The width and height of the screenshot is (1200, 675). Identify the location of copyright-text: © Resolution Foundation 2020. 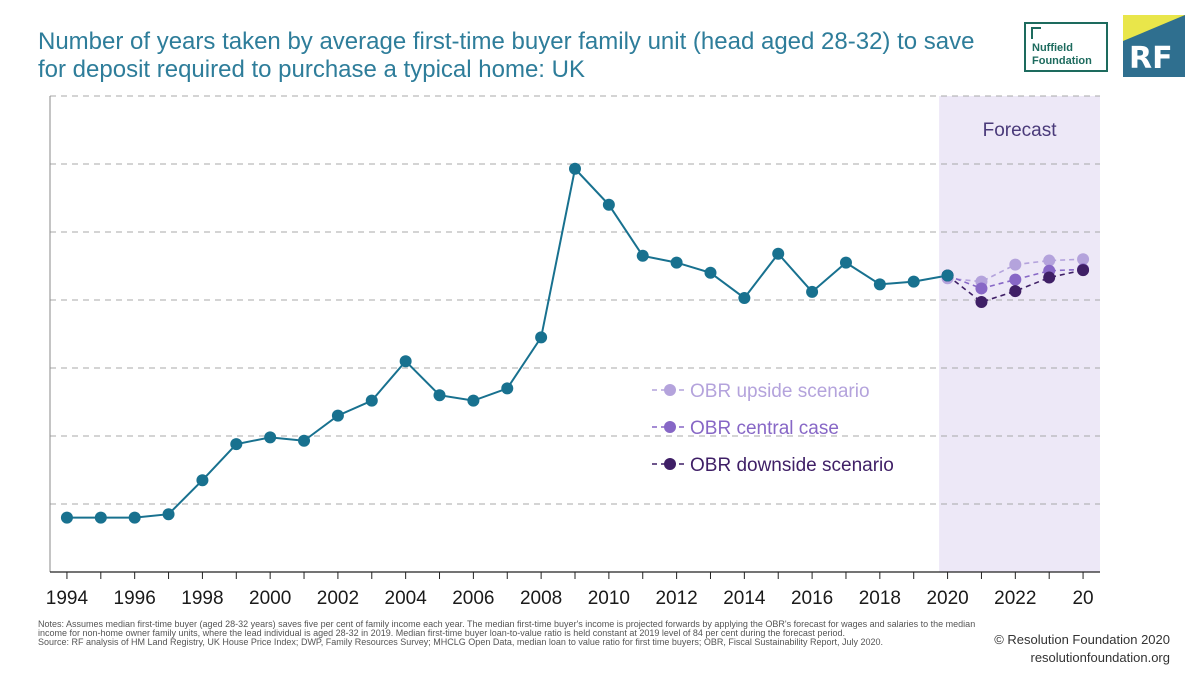
(1082, 639).